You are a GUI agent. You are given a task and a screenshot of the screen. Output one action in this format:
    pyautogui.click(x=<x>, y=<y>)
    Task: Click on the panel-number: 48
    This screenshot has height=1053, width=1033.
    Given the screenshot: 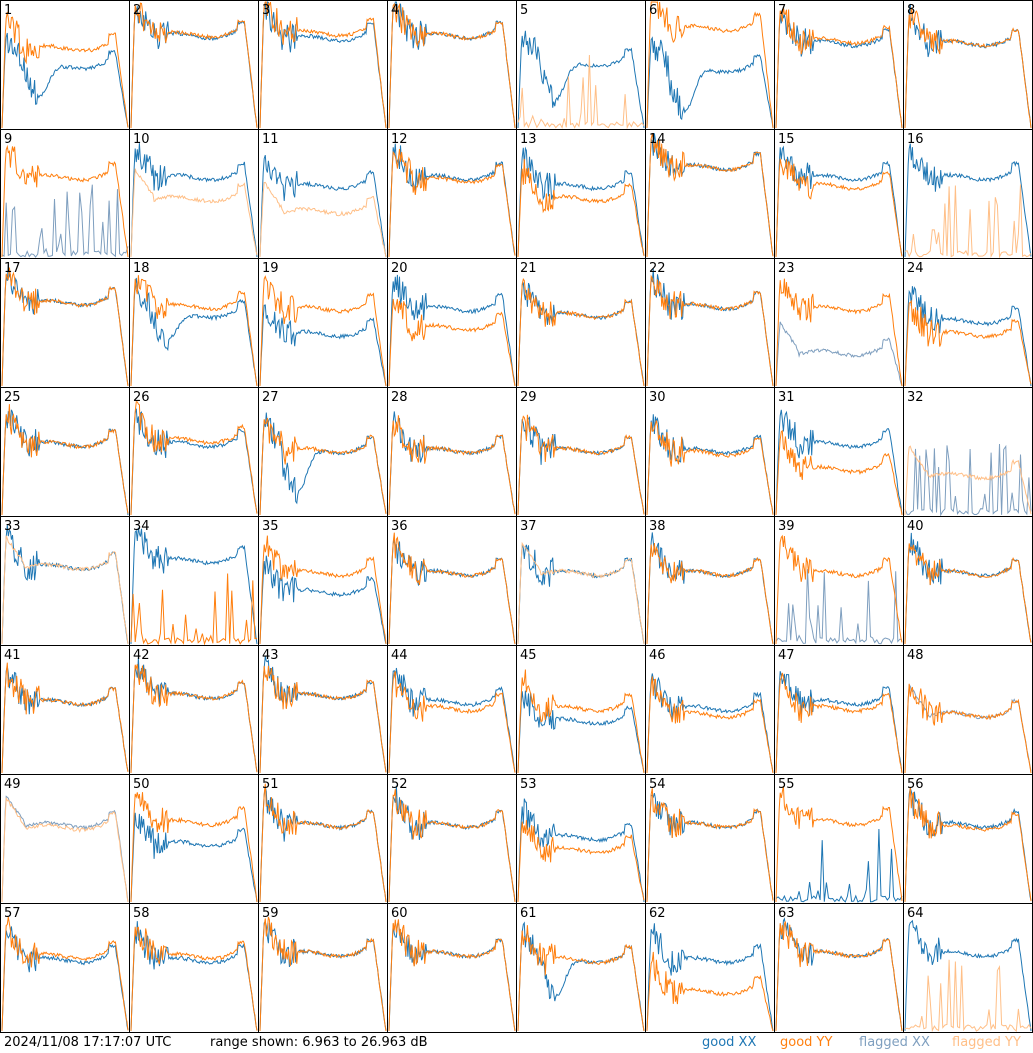 What is the action you would take?
    pyautogui.click(x=915, y=655)
    